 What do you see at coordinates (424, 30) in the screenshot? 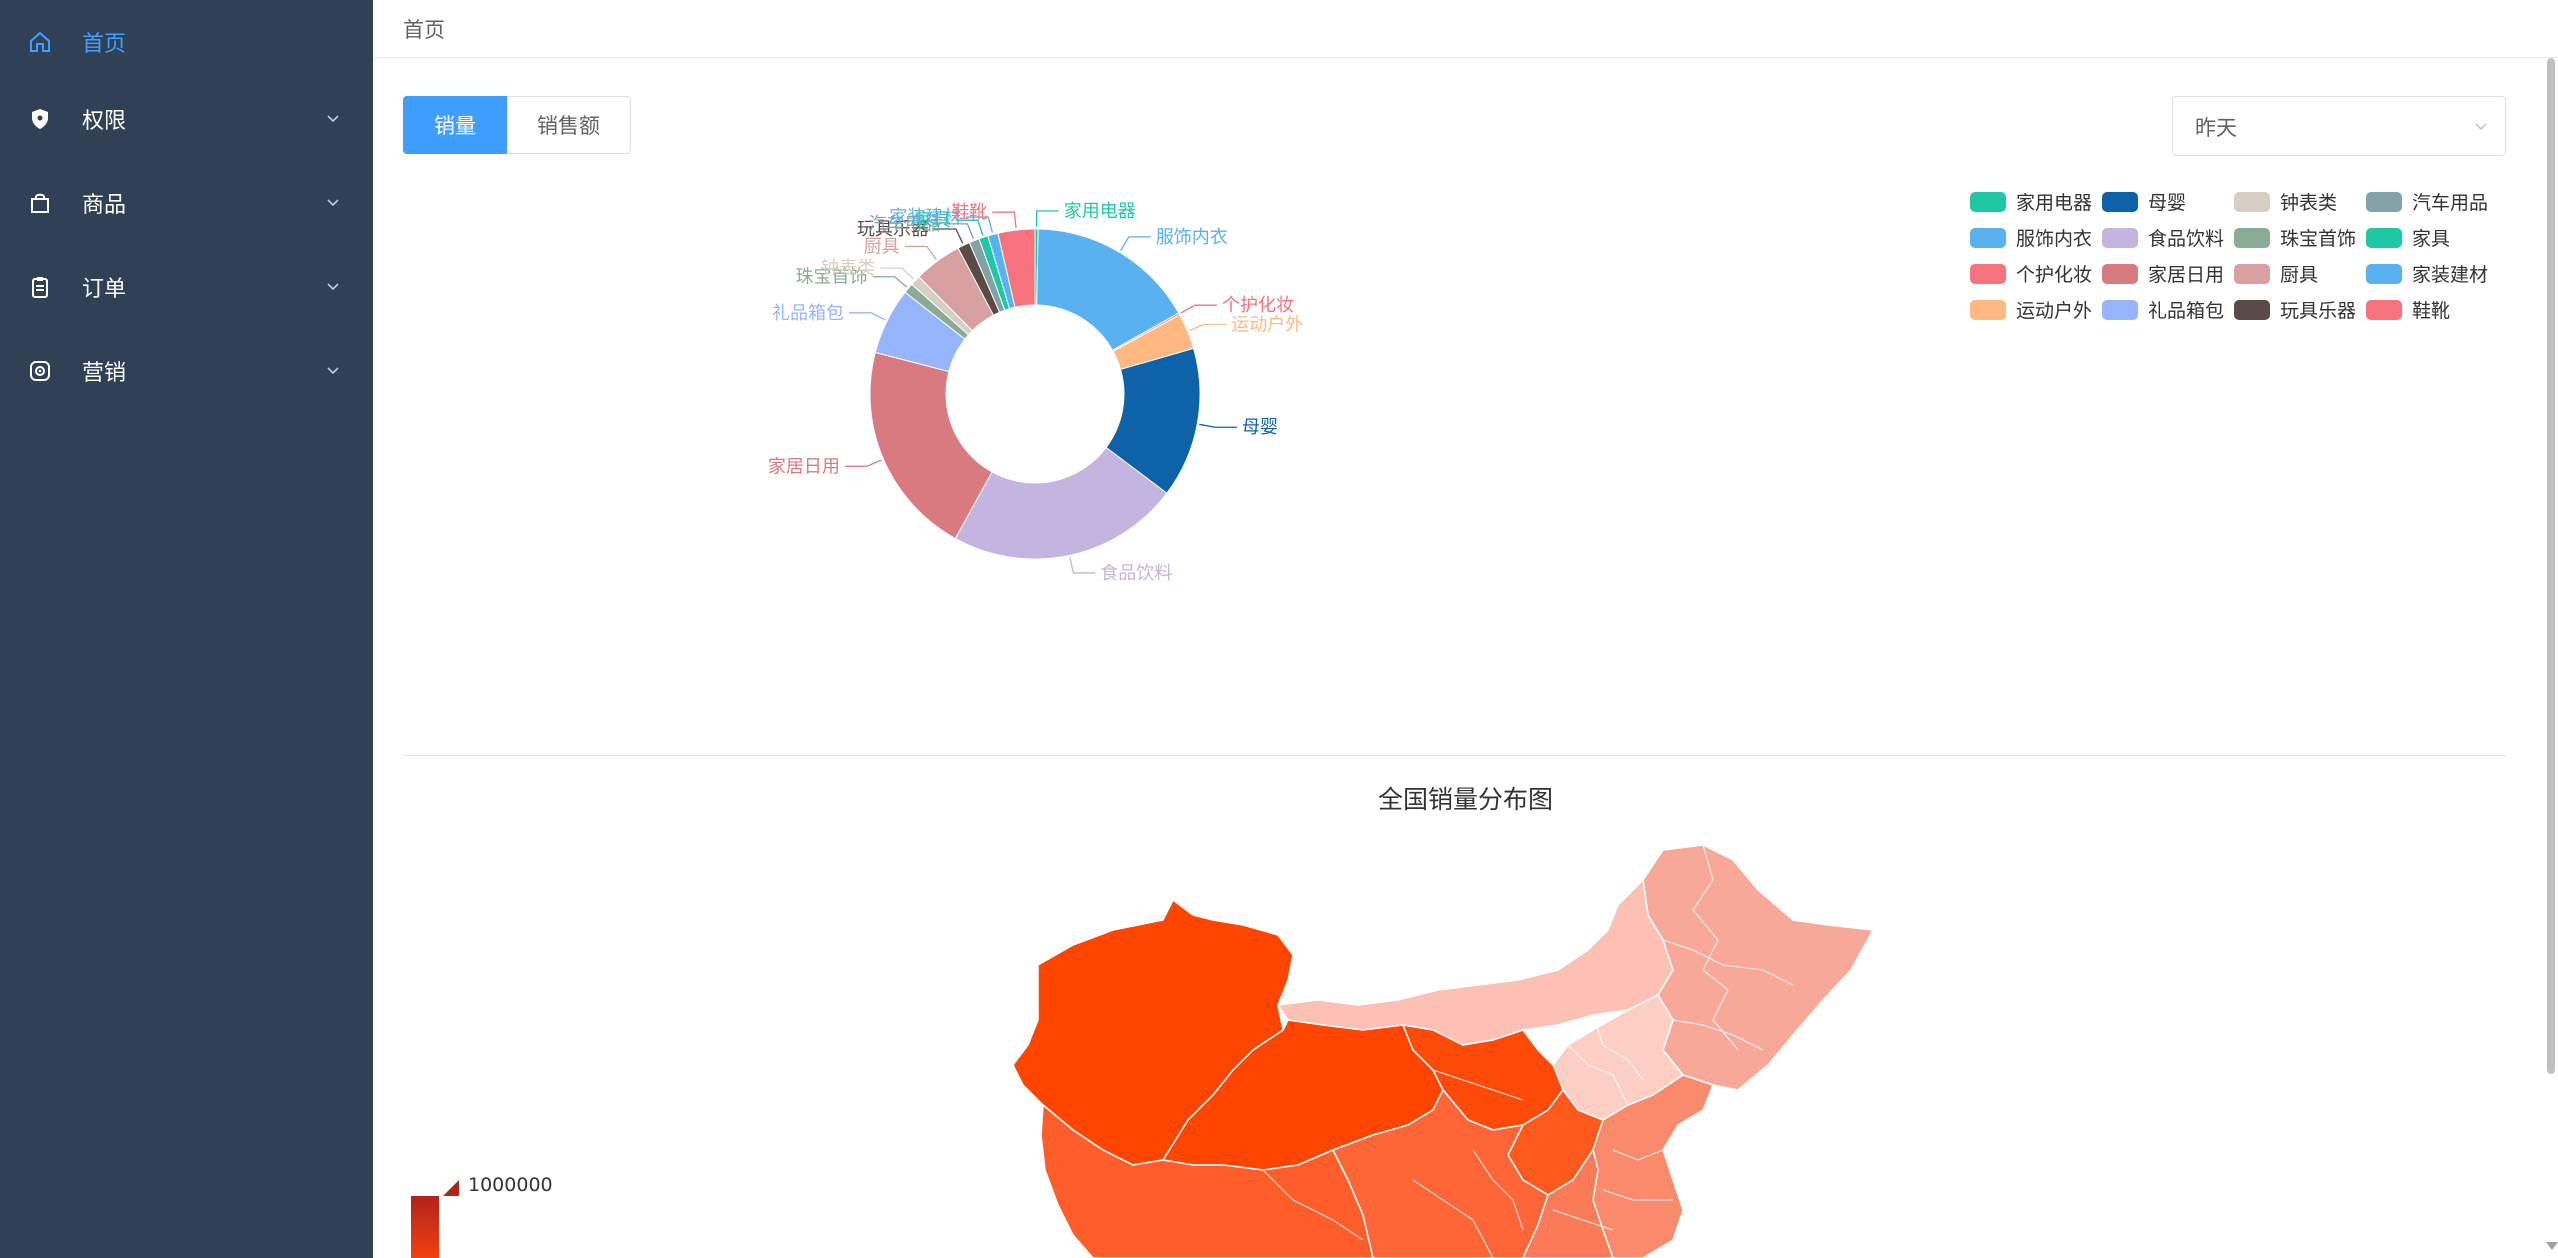
I see `breadcrumb: 首页` at bounding box center [424, 30].